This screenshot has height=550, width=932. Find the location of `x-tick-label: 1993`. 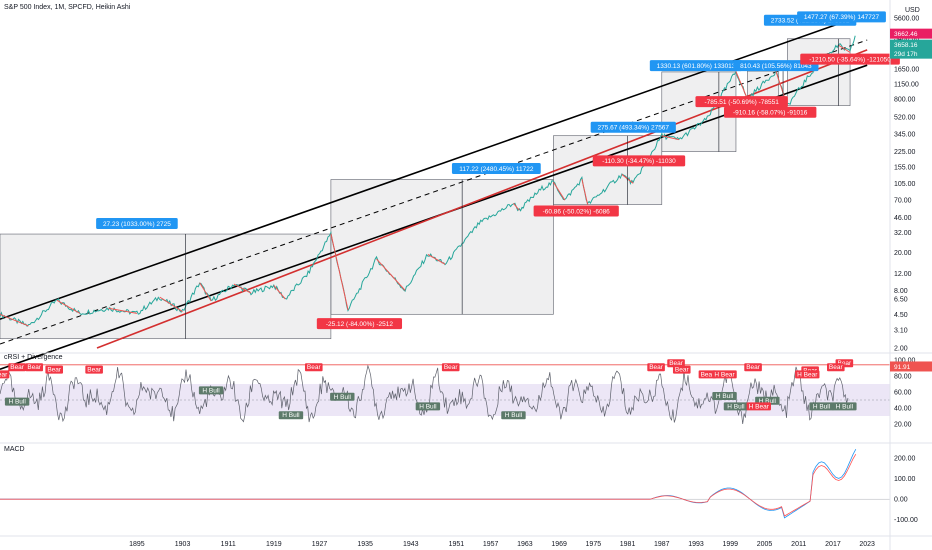

x-tick-label: 1993 is located at coordinates (696, 544).